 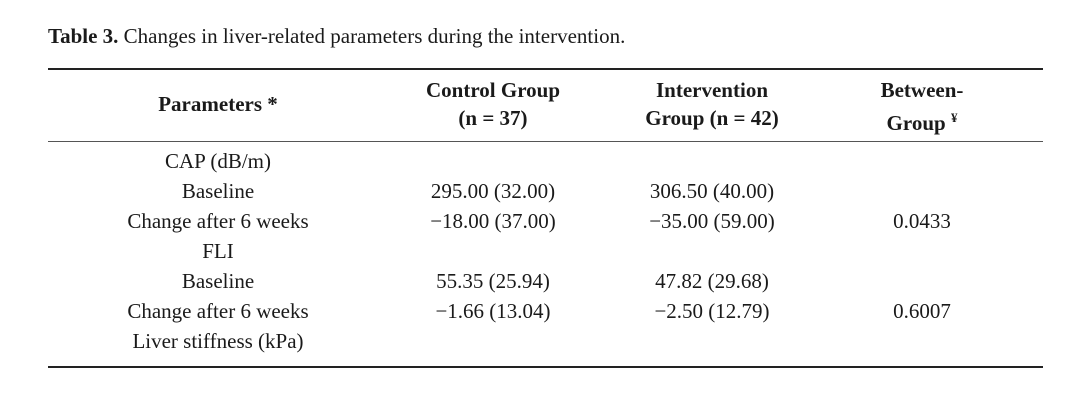 I want to click on header-intervention-line2: Group (n = 42), so click(x=712, y=118).